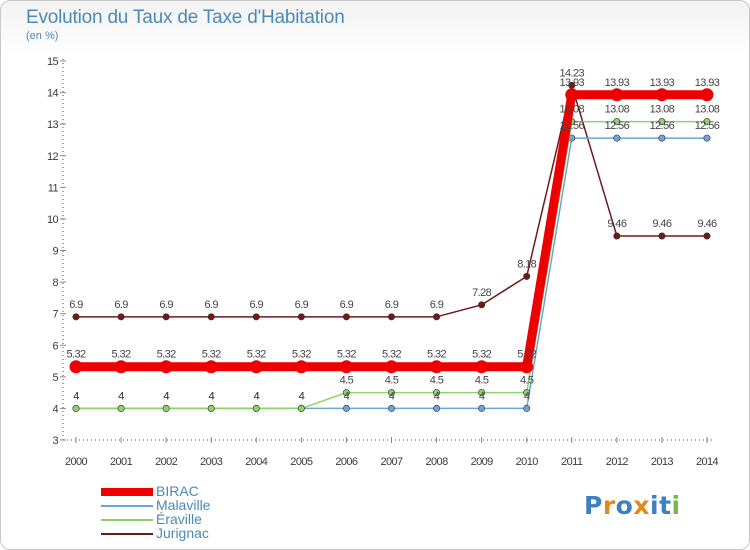 The height and width of the screenshot is (550, 750). What do you see at coordinates (127, 534) in the screenshot?
I see `legend-swatch-jurignac` at bounding box center [127, 534].